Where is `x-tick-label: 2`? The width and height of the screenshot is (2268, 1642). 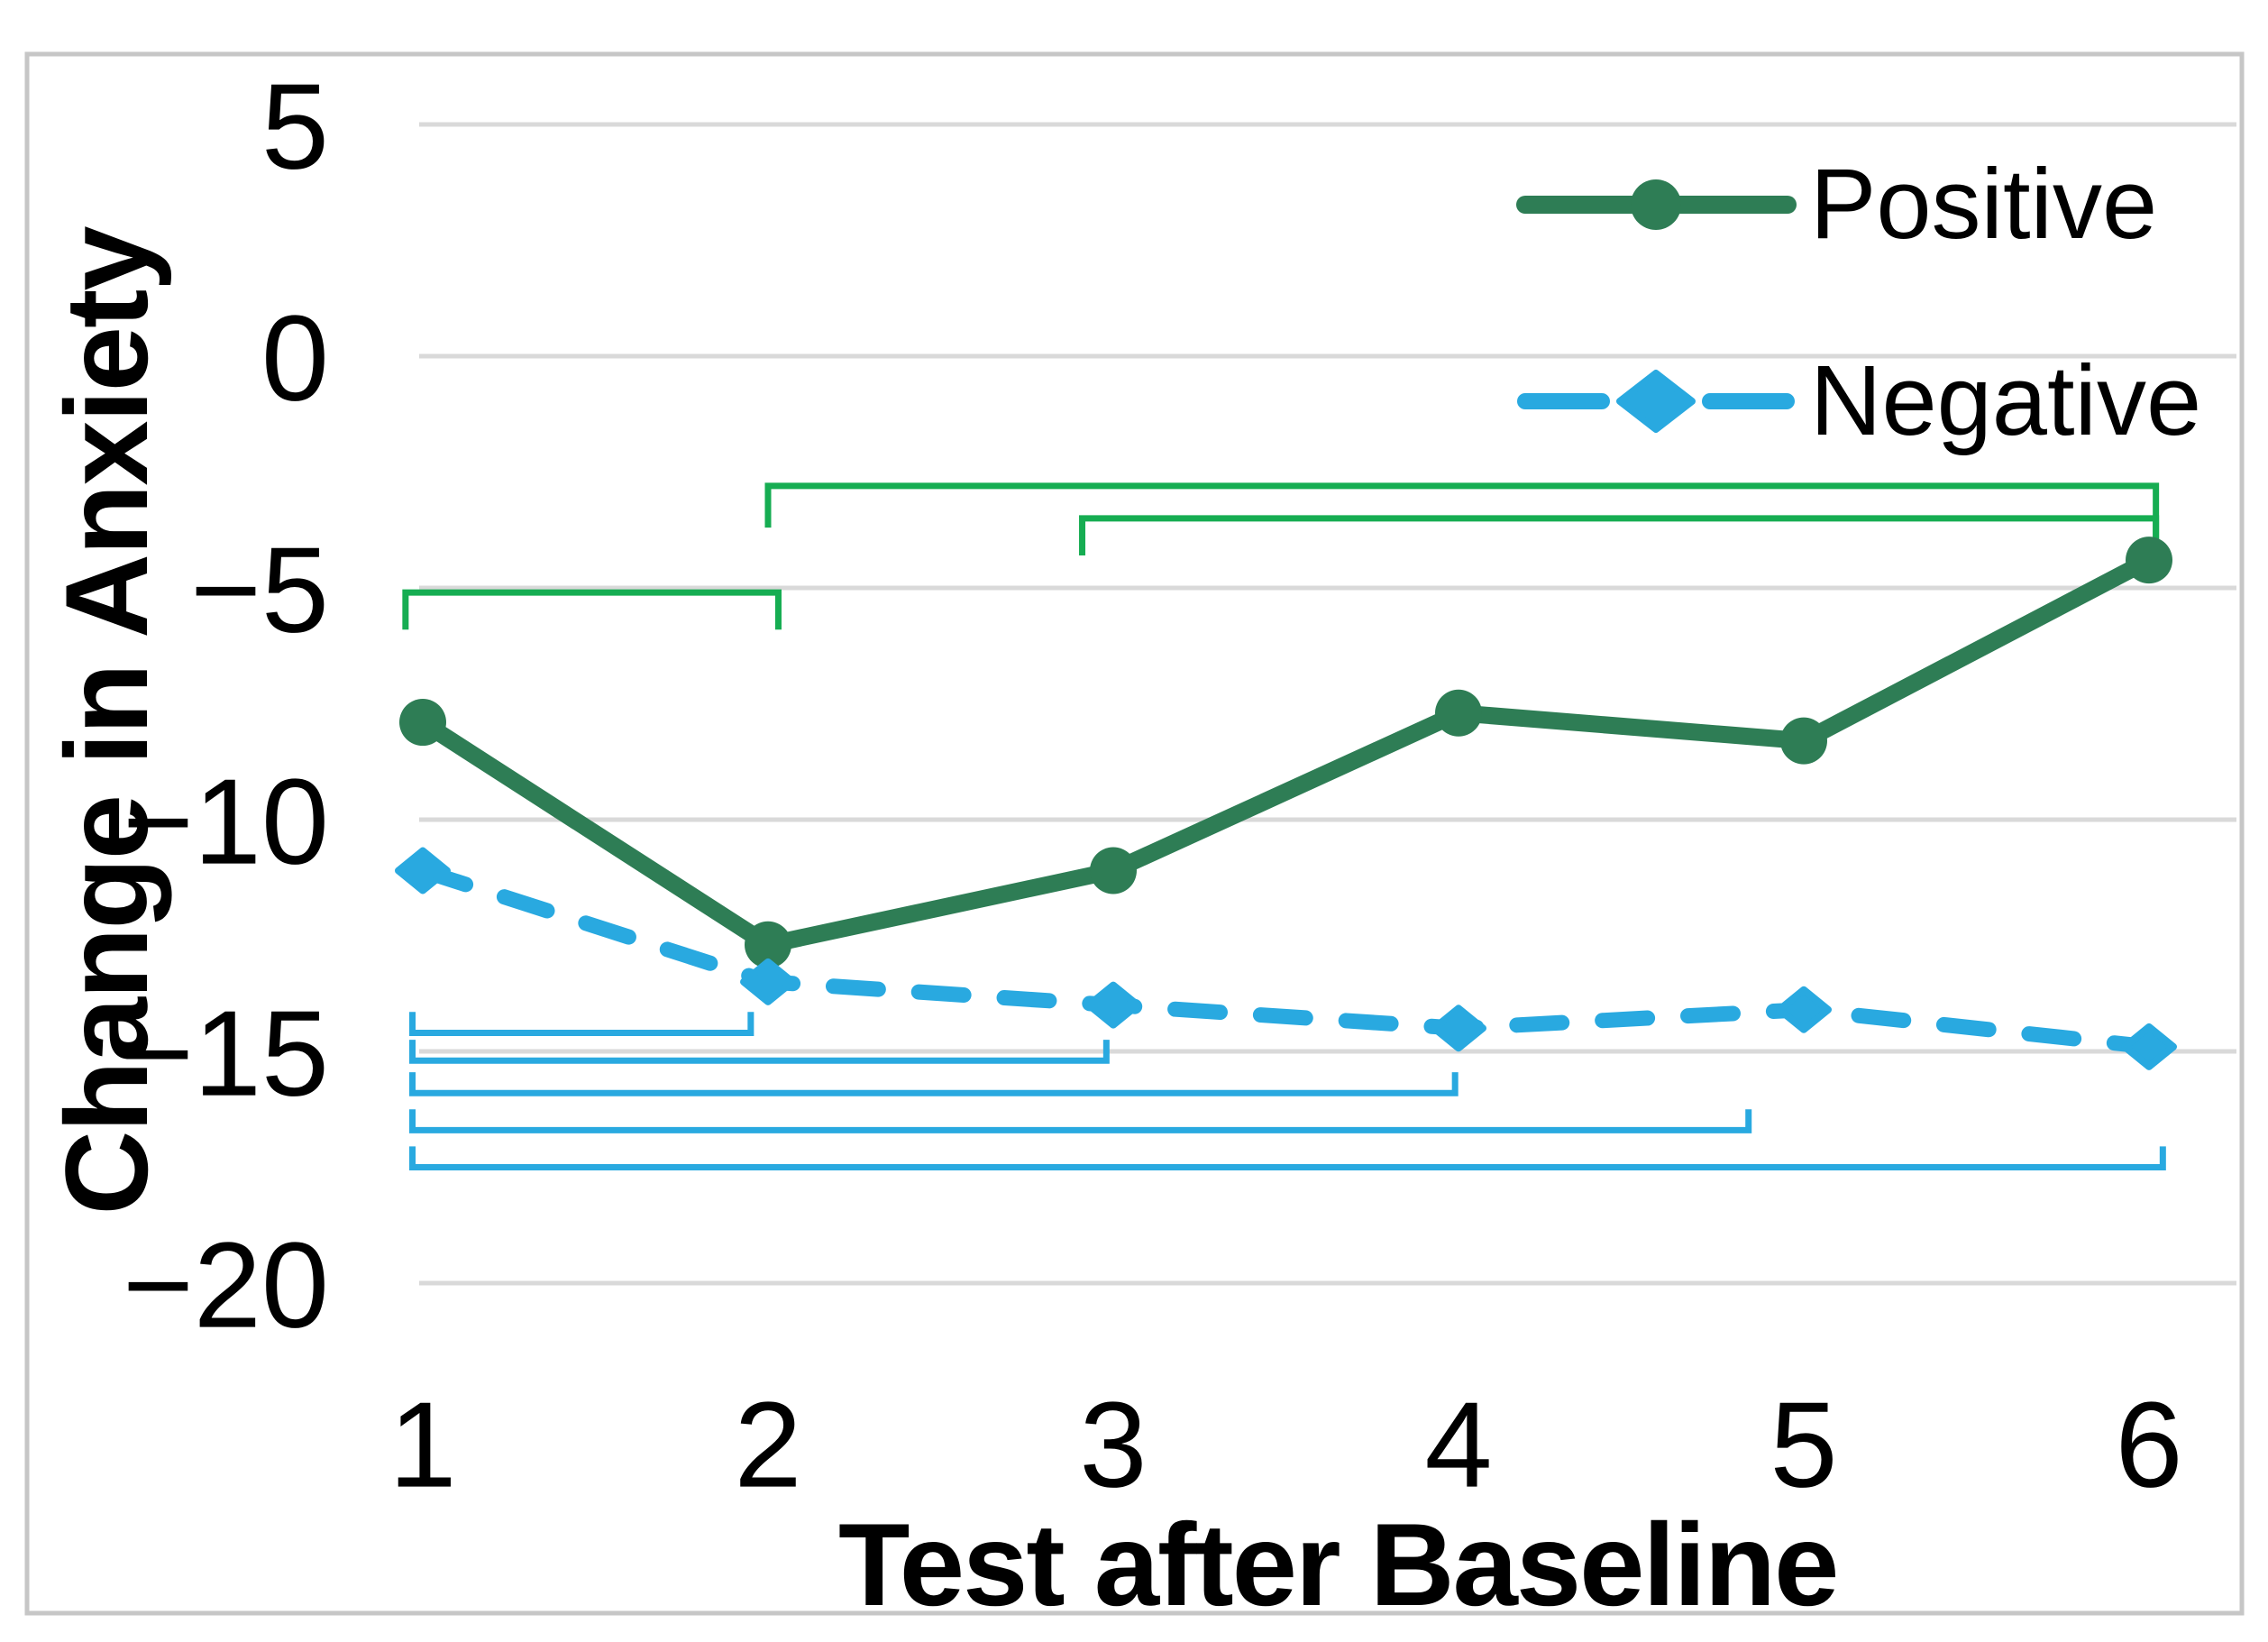
x-tick-label: 2 is located at coordinates (768, 1445).